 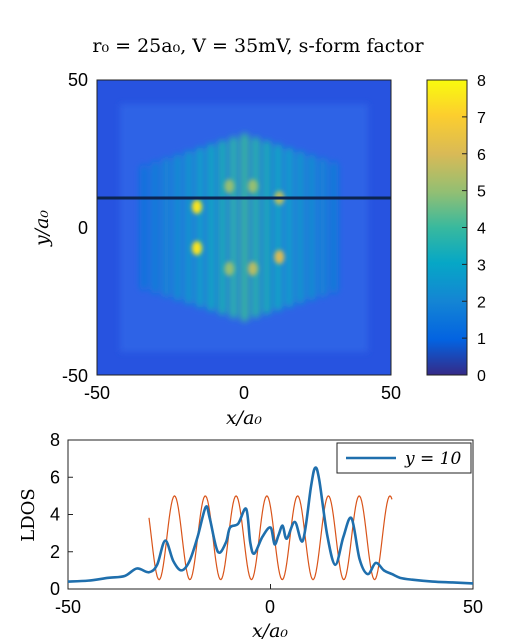 What do you see at coordinates (481, 81) in the screenshot?
I see `colorbar-tick-label: 8` at bounding box center [481, 81].